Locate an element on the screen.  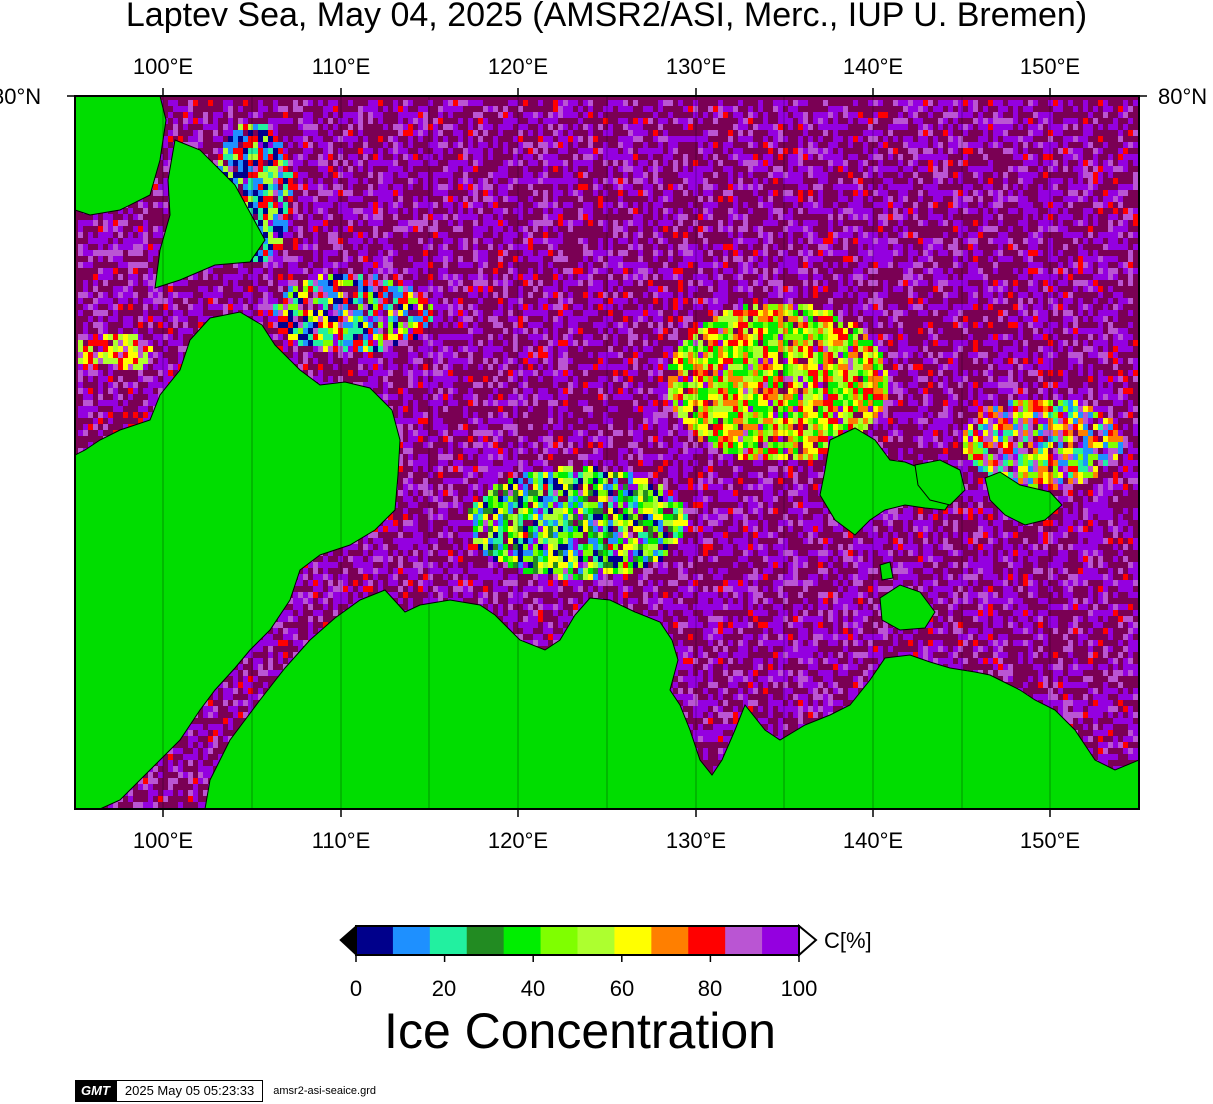
kotelny-island is located at coordinates (887, 481).